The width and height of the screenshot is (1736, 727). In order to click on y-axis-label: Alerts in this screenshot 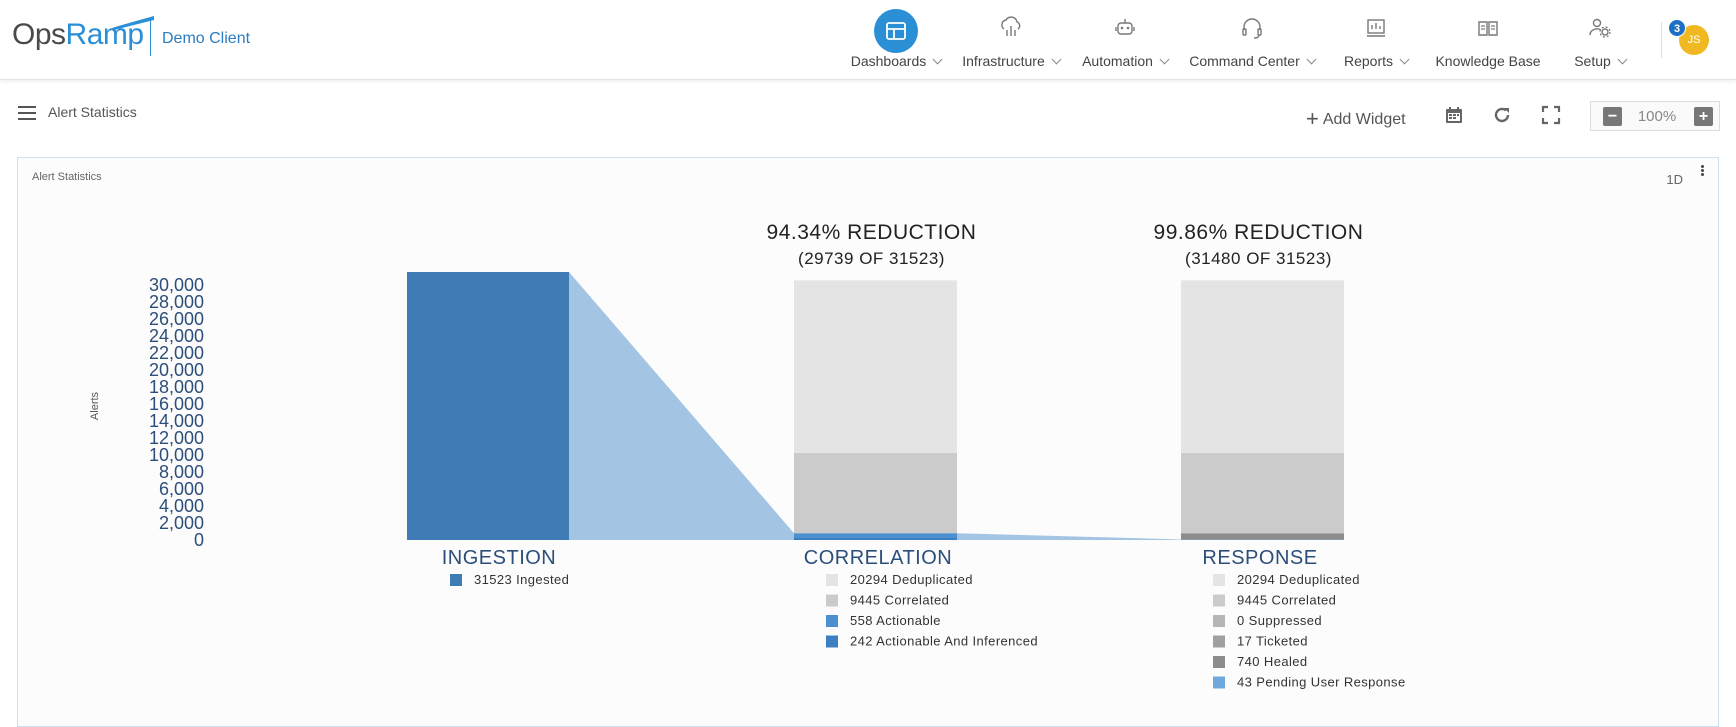, I will do `click(95, 405)`.